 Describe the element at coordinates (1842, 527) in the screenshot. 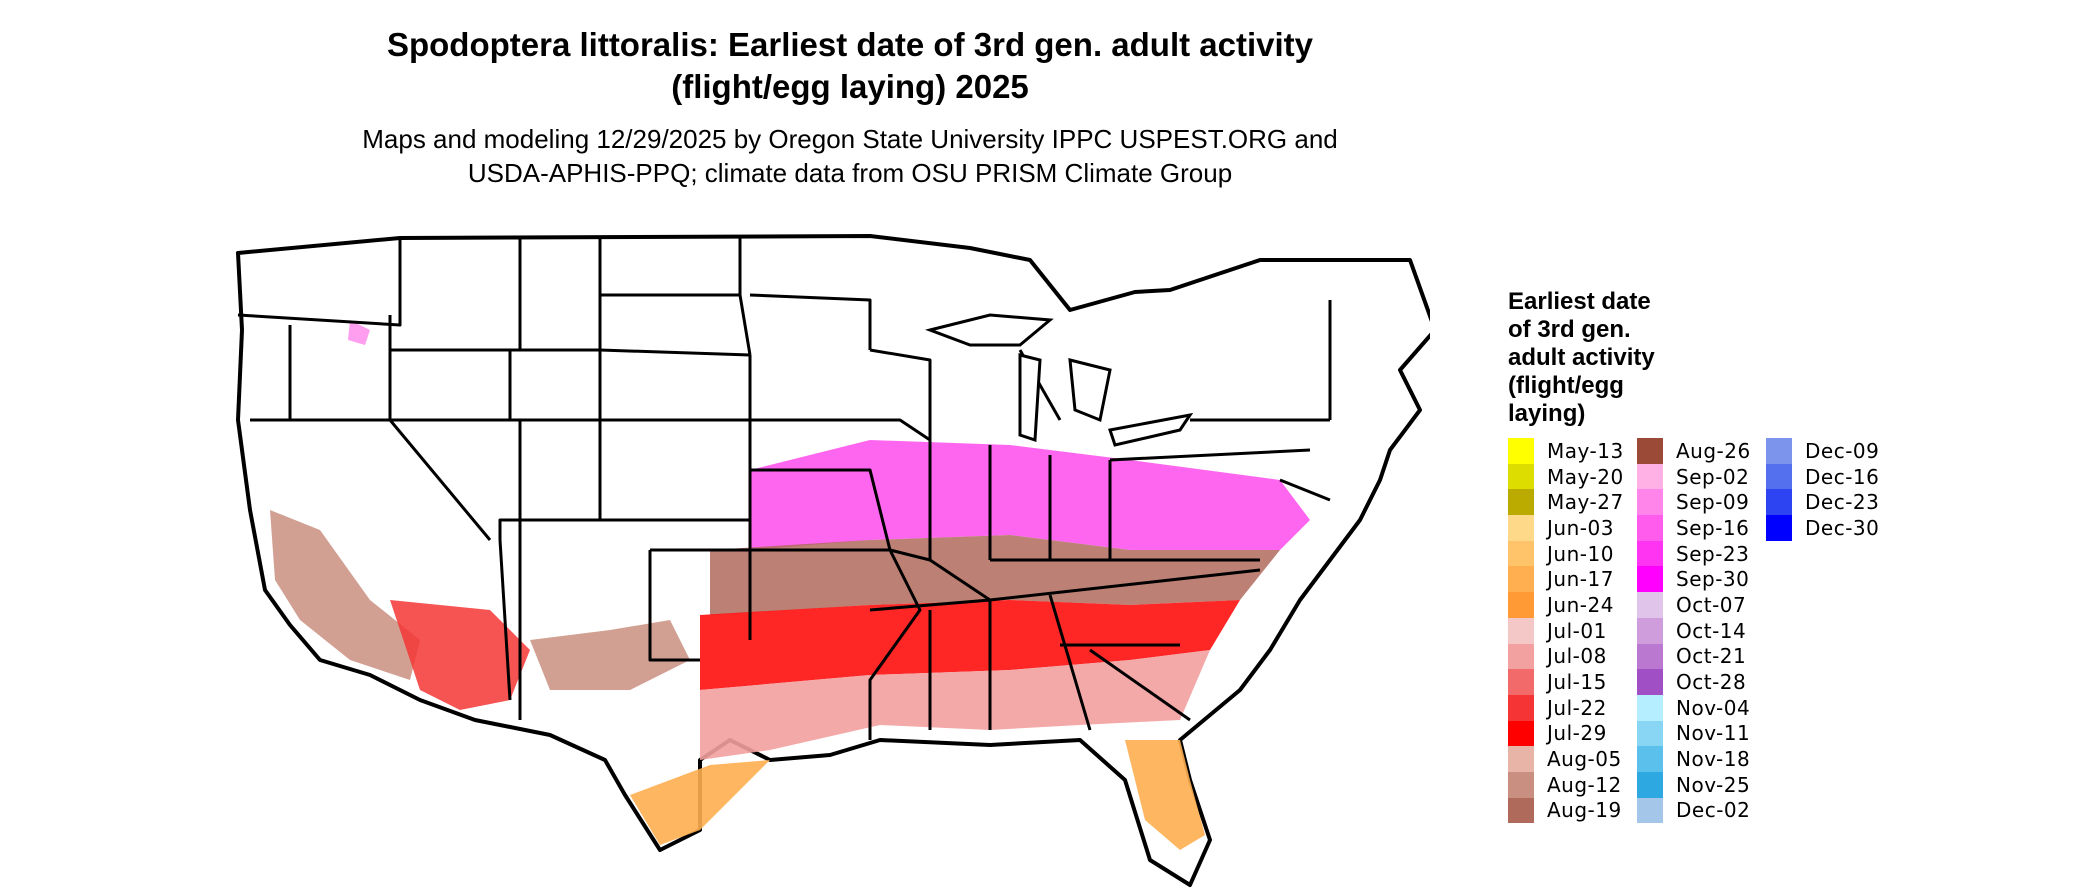

I see `legend-label: Dec-30` at that location.